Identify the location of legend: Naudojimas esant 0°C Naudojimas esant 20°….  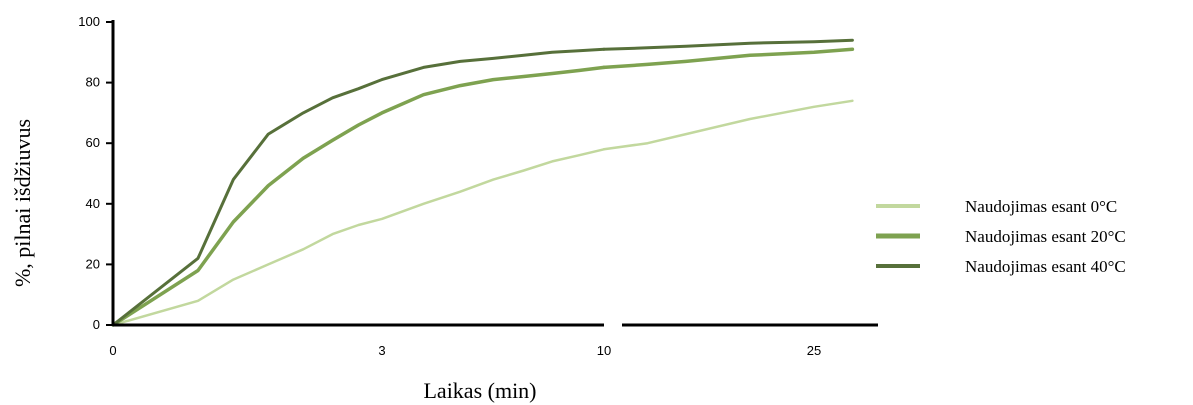
(1001, 236).